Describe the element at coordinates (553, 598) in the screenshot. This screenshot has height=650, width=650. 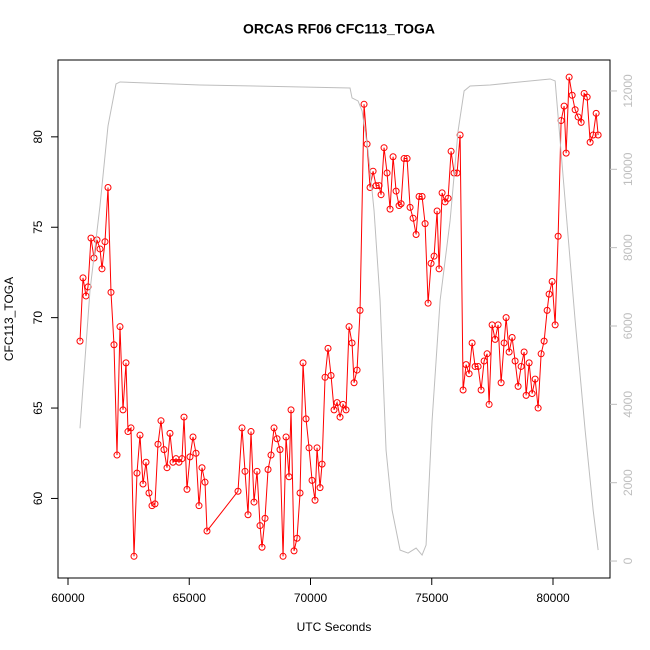
I see `x-tick-label: 80000` at that location.